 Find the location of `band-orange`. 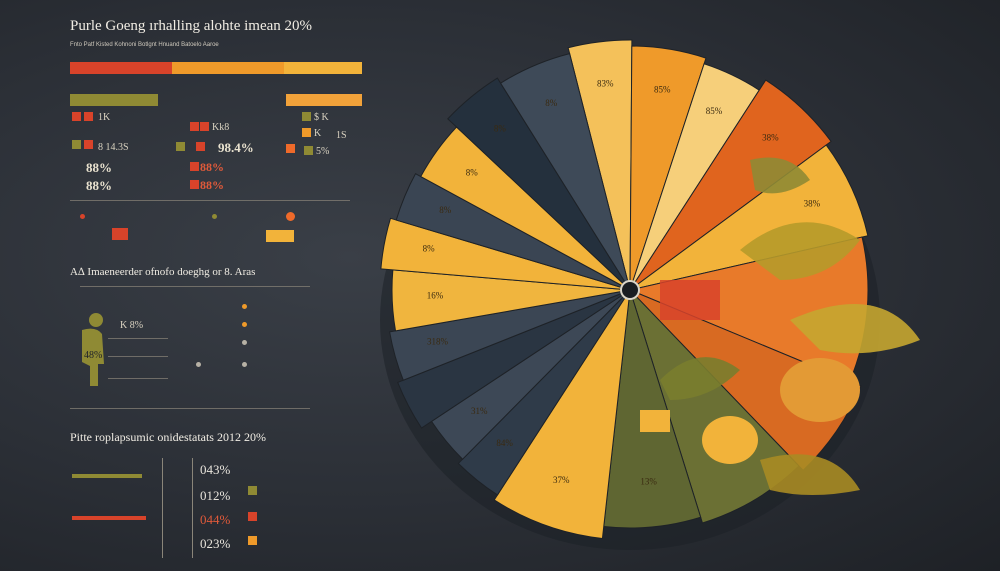

band-orange is located at coordinates (228, 68).